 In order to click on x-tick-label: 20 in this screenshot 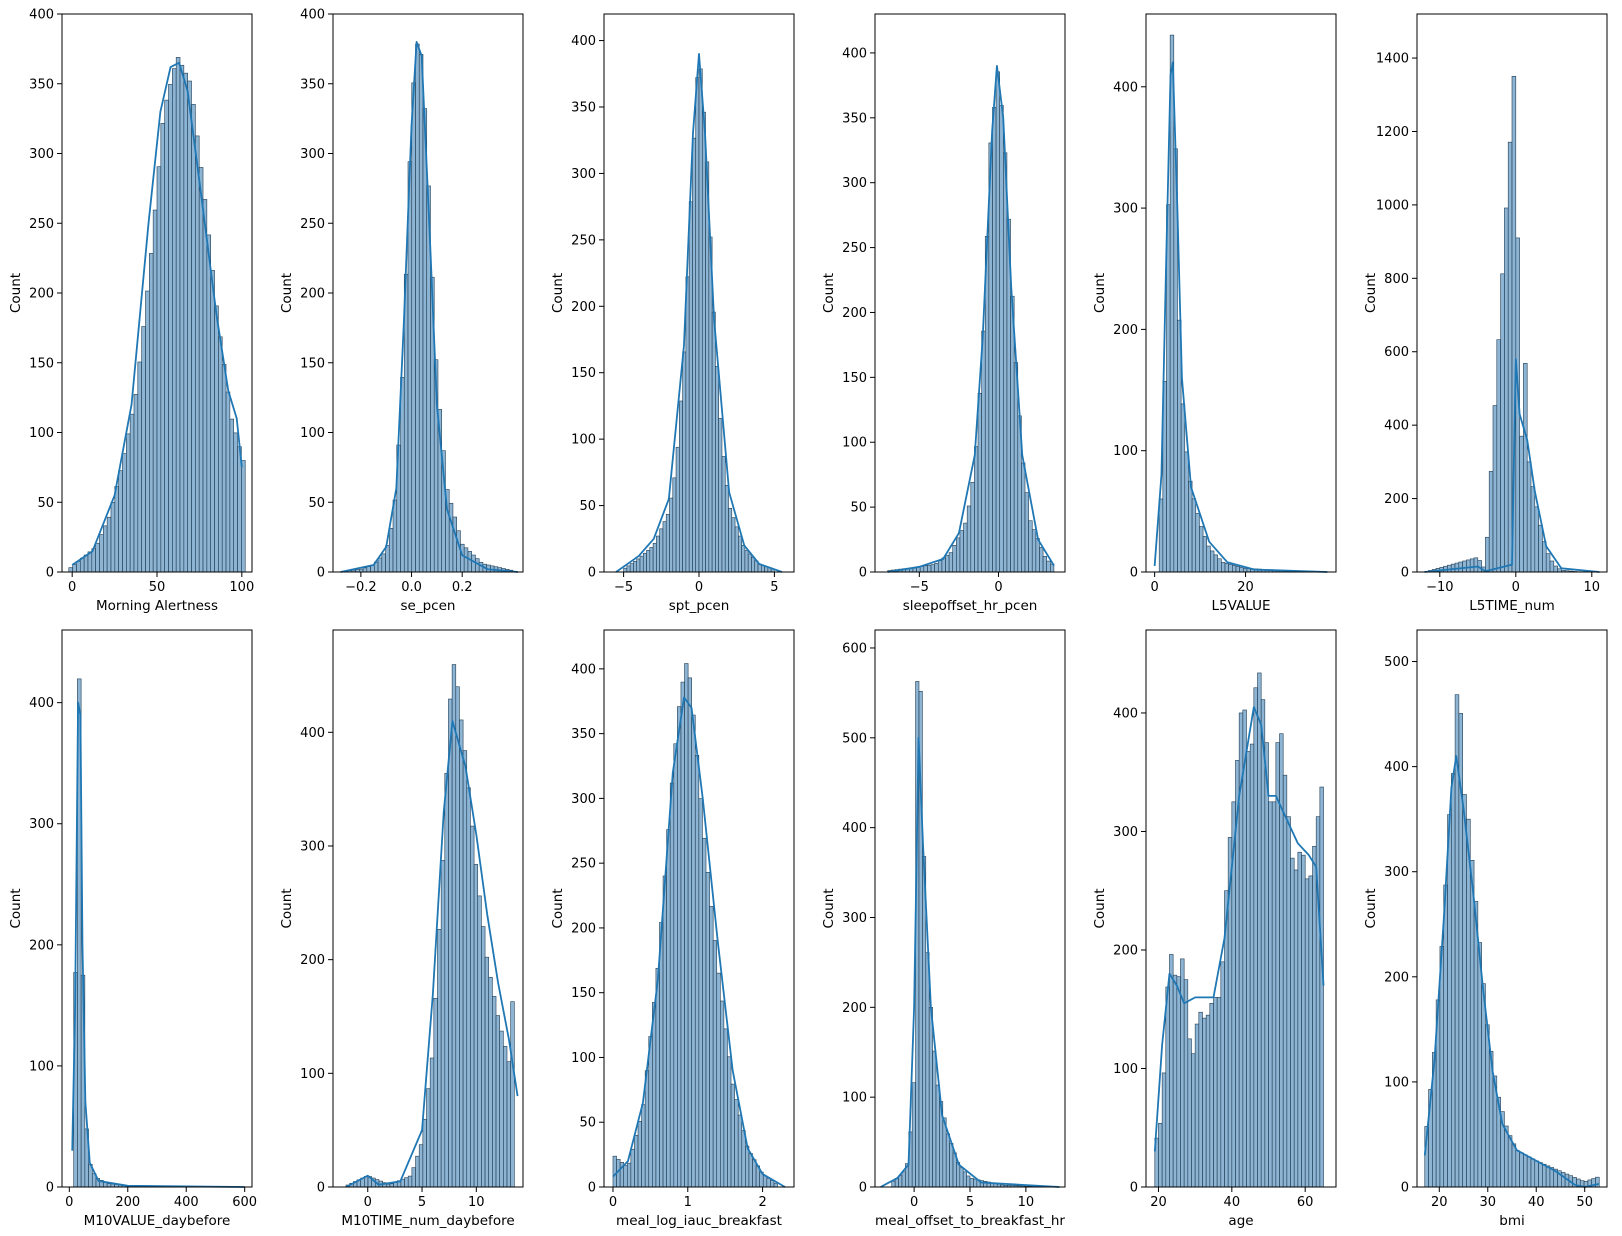, I will do `click(1439, 1202)`.